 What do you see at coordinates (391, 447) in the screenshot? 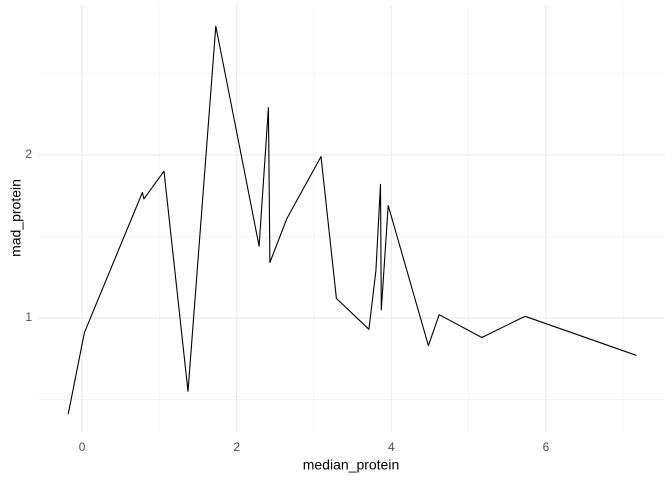
I see `x-tick-label: 4` at bounding box center [391, 447].